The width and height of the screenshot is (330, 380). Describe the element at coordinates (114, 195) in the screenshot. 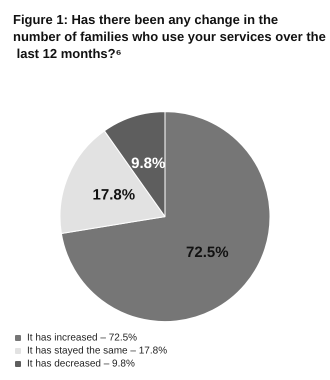

I see `data-label: 17.8%` at that location.